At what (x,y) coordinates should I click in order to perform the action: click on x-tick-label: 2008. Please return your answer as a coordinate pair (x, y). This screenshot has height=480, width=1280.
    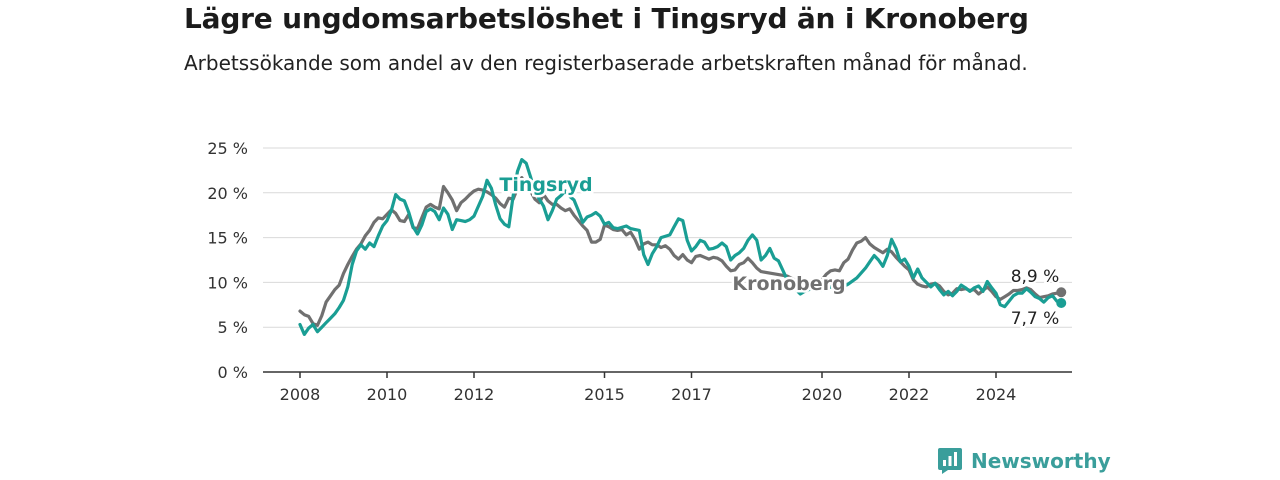
    Looking at the image, I should click on (300, 394).